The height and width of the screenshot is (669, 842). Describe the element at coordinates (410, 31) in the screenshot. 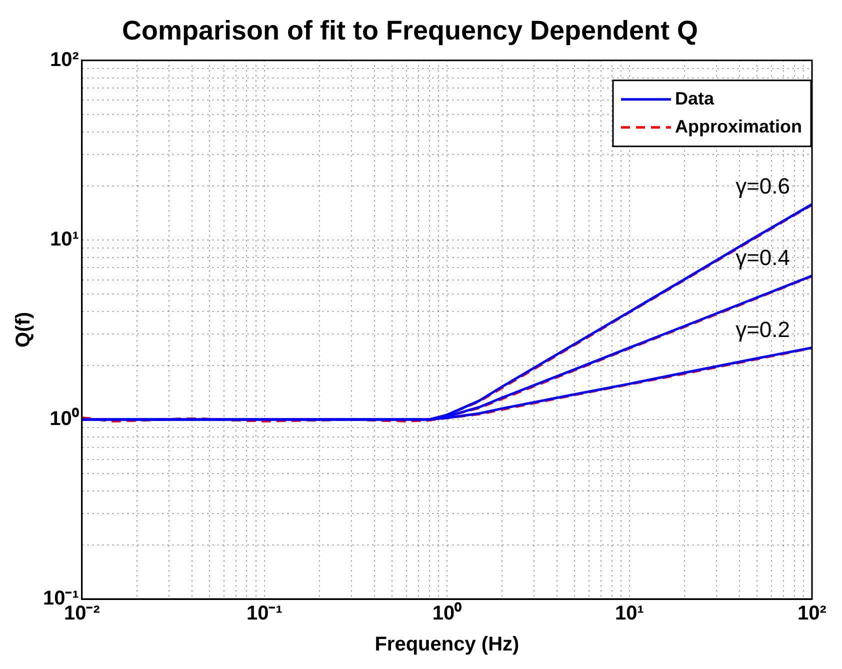

I see `chart-title: Comparison of fit to Frequency Dependent Q` at that location.